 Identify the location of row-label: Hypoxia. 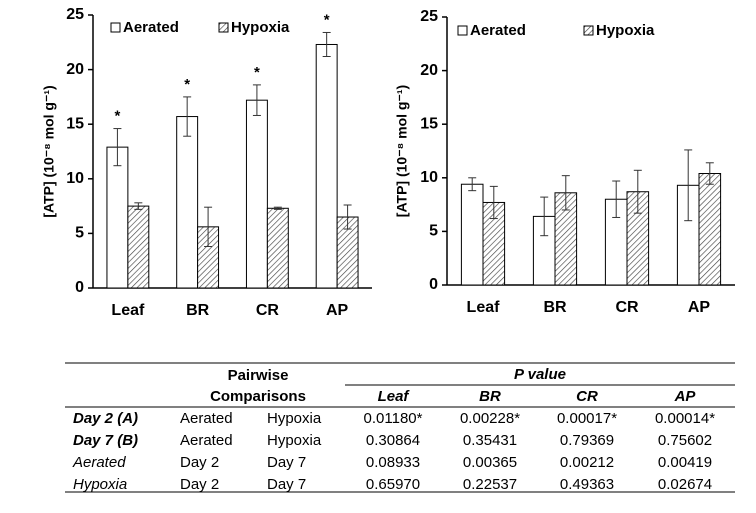
(100, 484).